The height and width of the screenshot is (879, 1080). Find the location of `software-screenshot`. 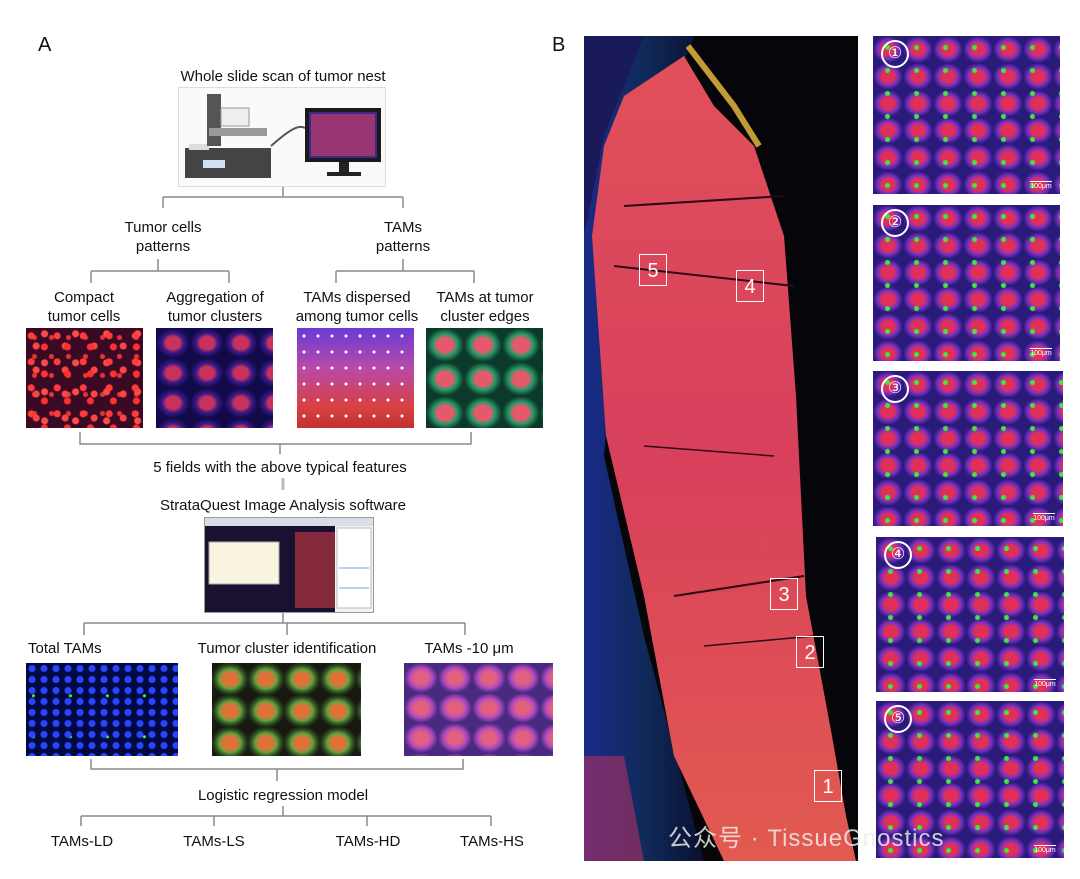

software-screenshot is located at coordinates (289, 565).